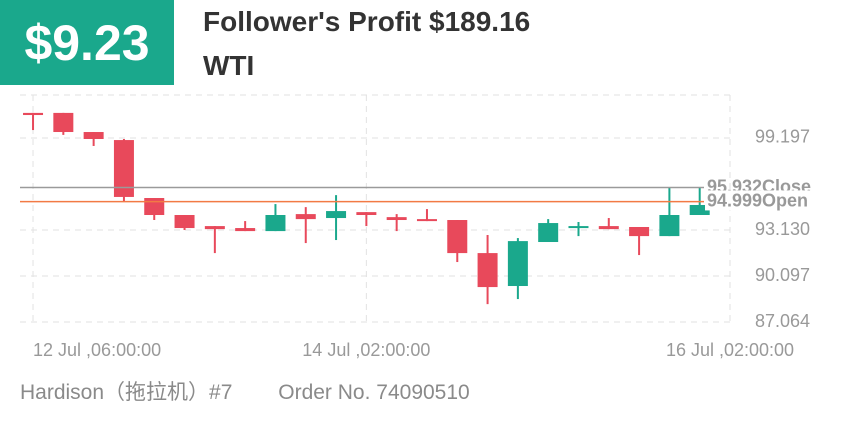  I want to click on footer: Hardison（拖拉机）#7 Order No. 74090510, so click(265, 391).